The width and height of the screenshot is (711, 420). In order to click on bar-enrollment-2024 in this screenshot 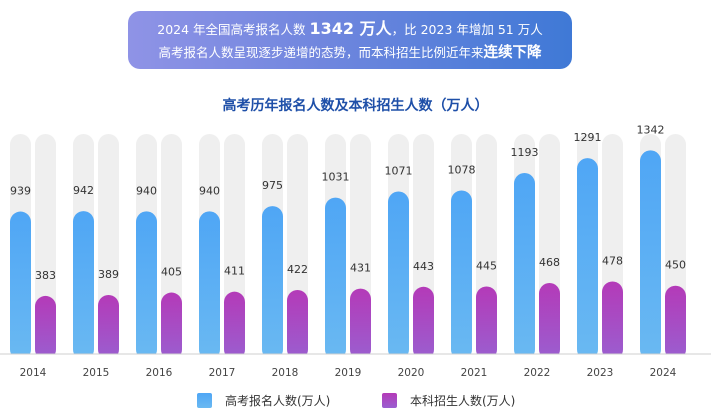, I will do `click(675, 322)`.